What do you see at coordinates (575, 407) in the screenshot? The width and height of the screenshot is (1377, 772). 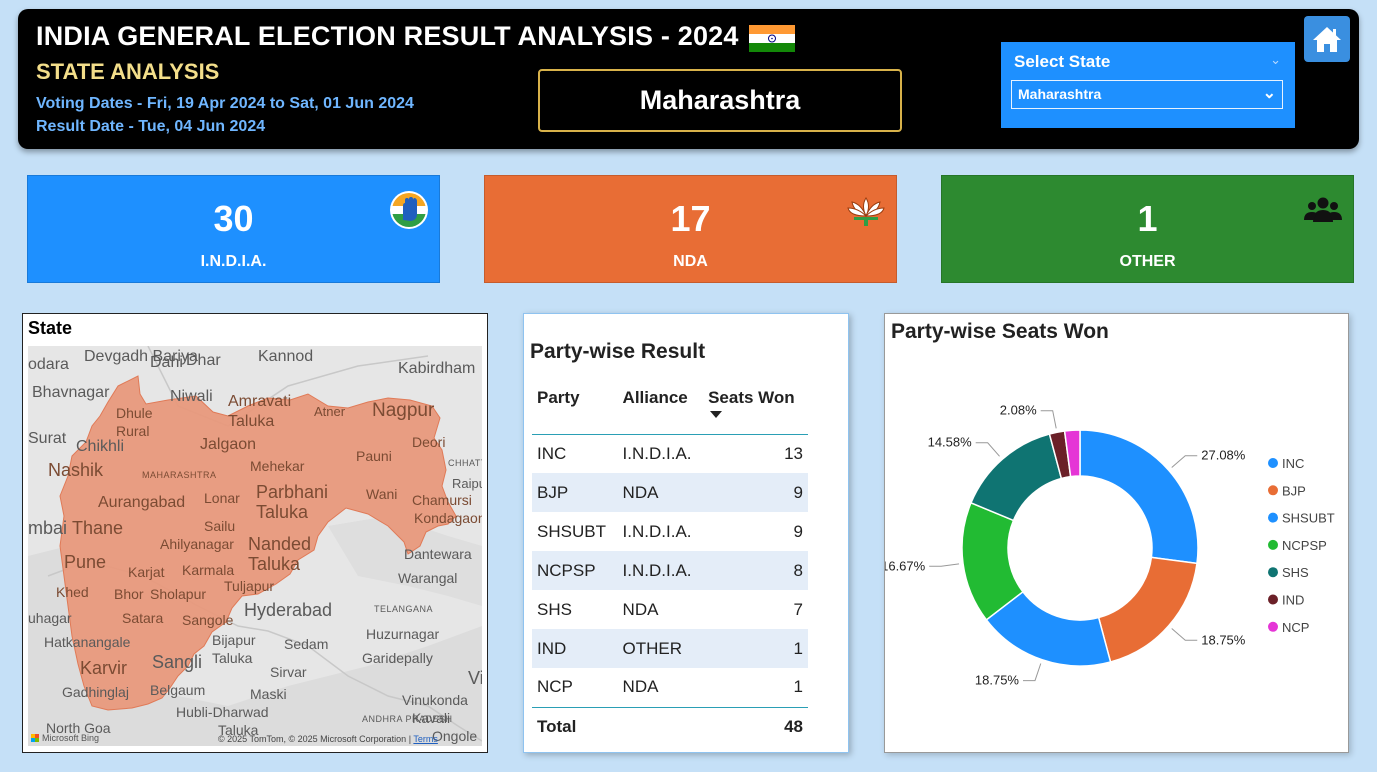 I see `column-header-party: Party` at bounding box center [575, 407].